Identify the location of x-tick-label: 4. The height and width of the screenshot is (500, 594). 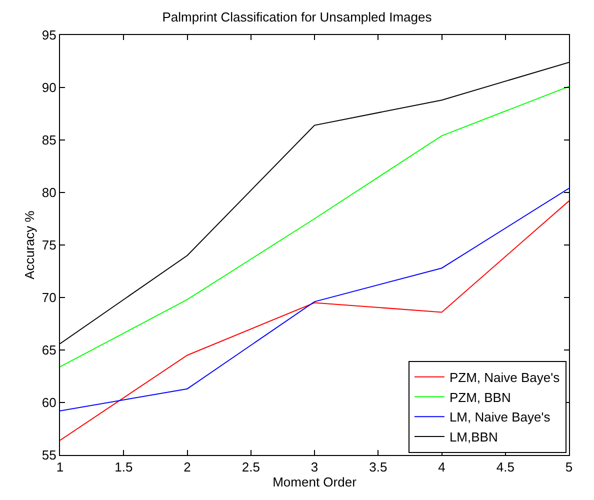
(442, 467).